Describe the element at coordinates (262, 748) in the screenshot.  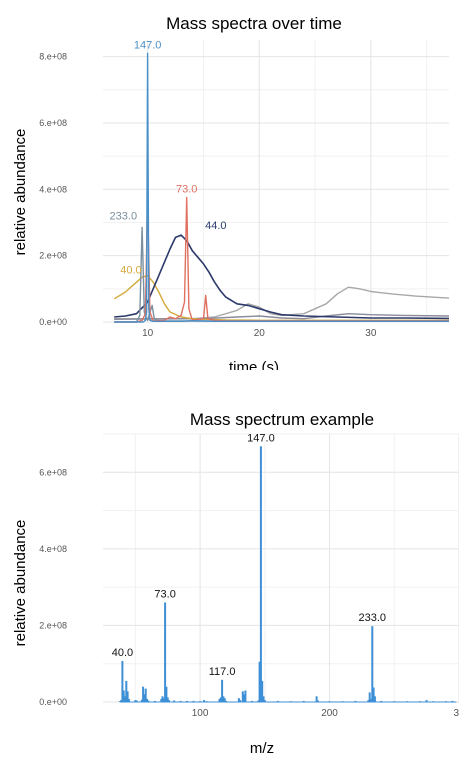
I see `chart2-xlabel: m/z` at that location.